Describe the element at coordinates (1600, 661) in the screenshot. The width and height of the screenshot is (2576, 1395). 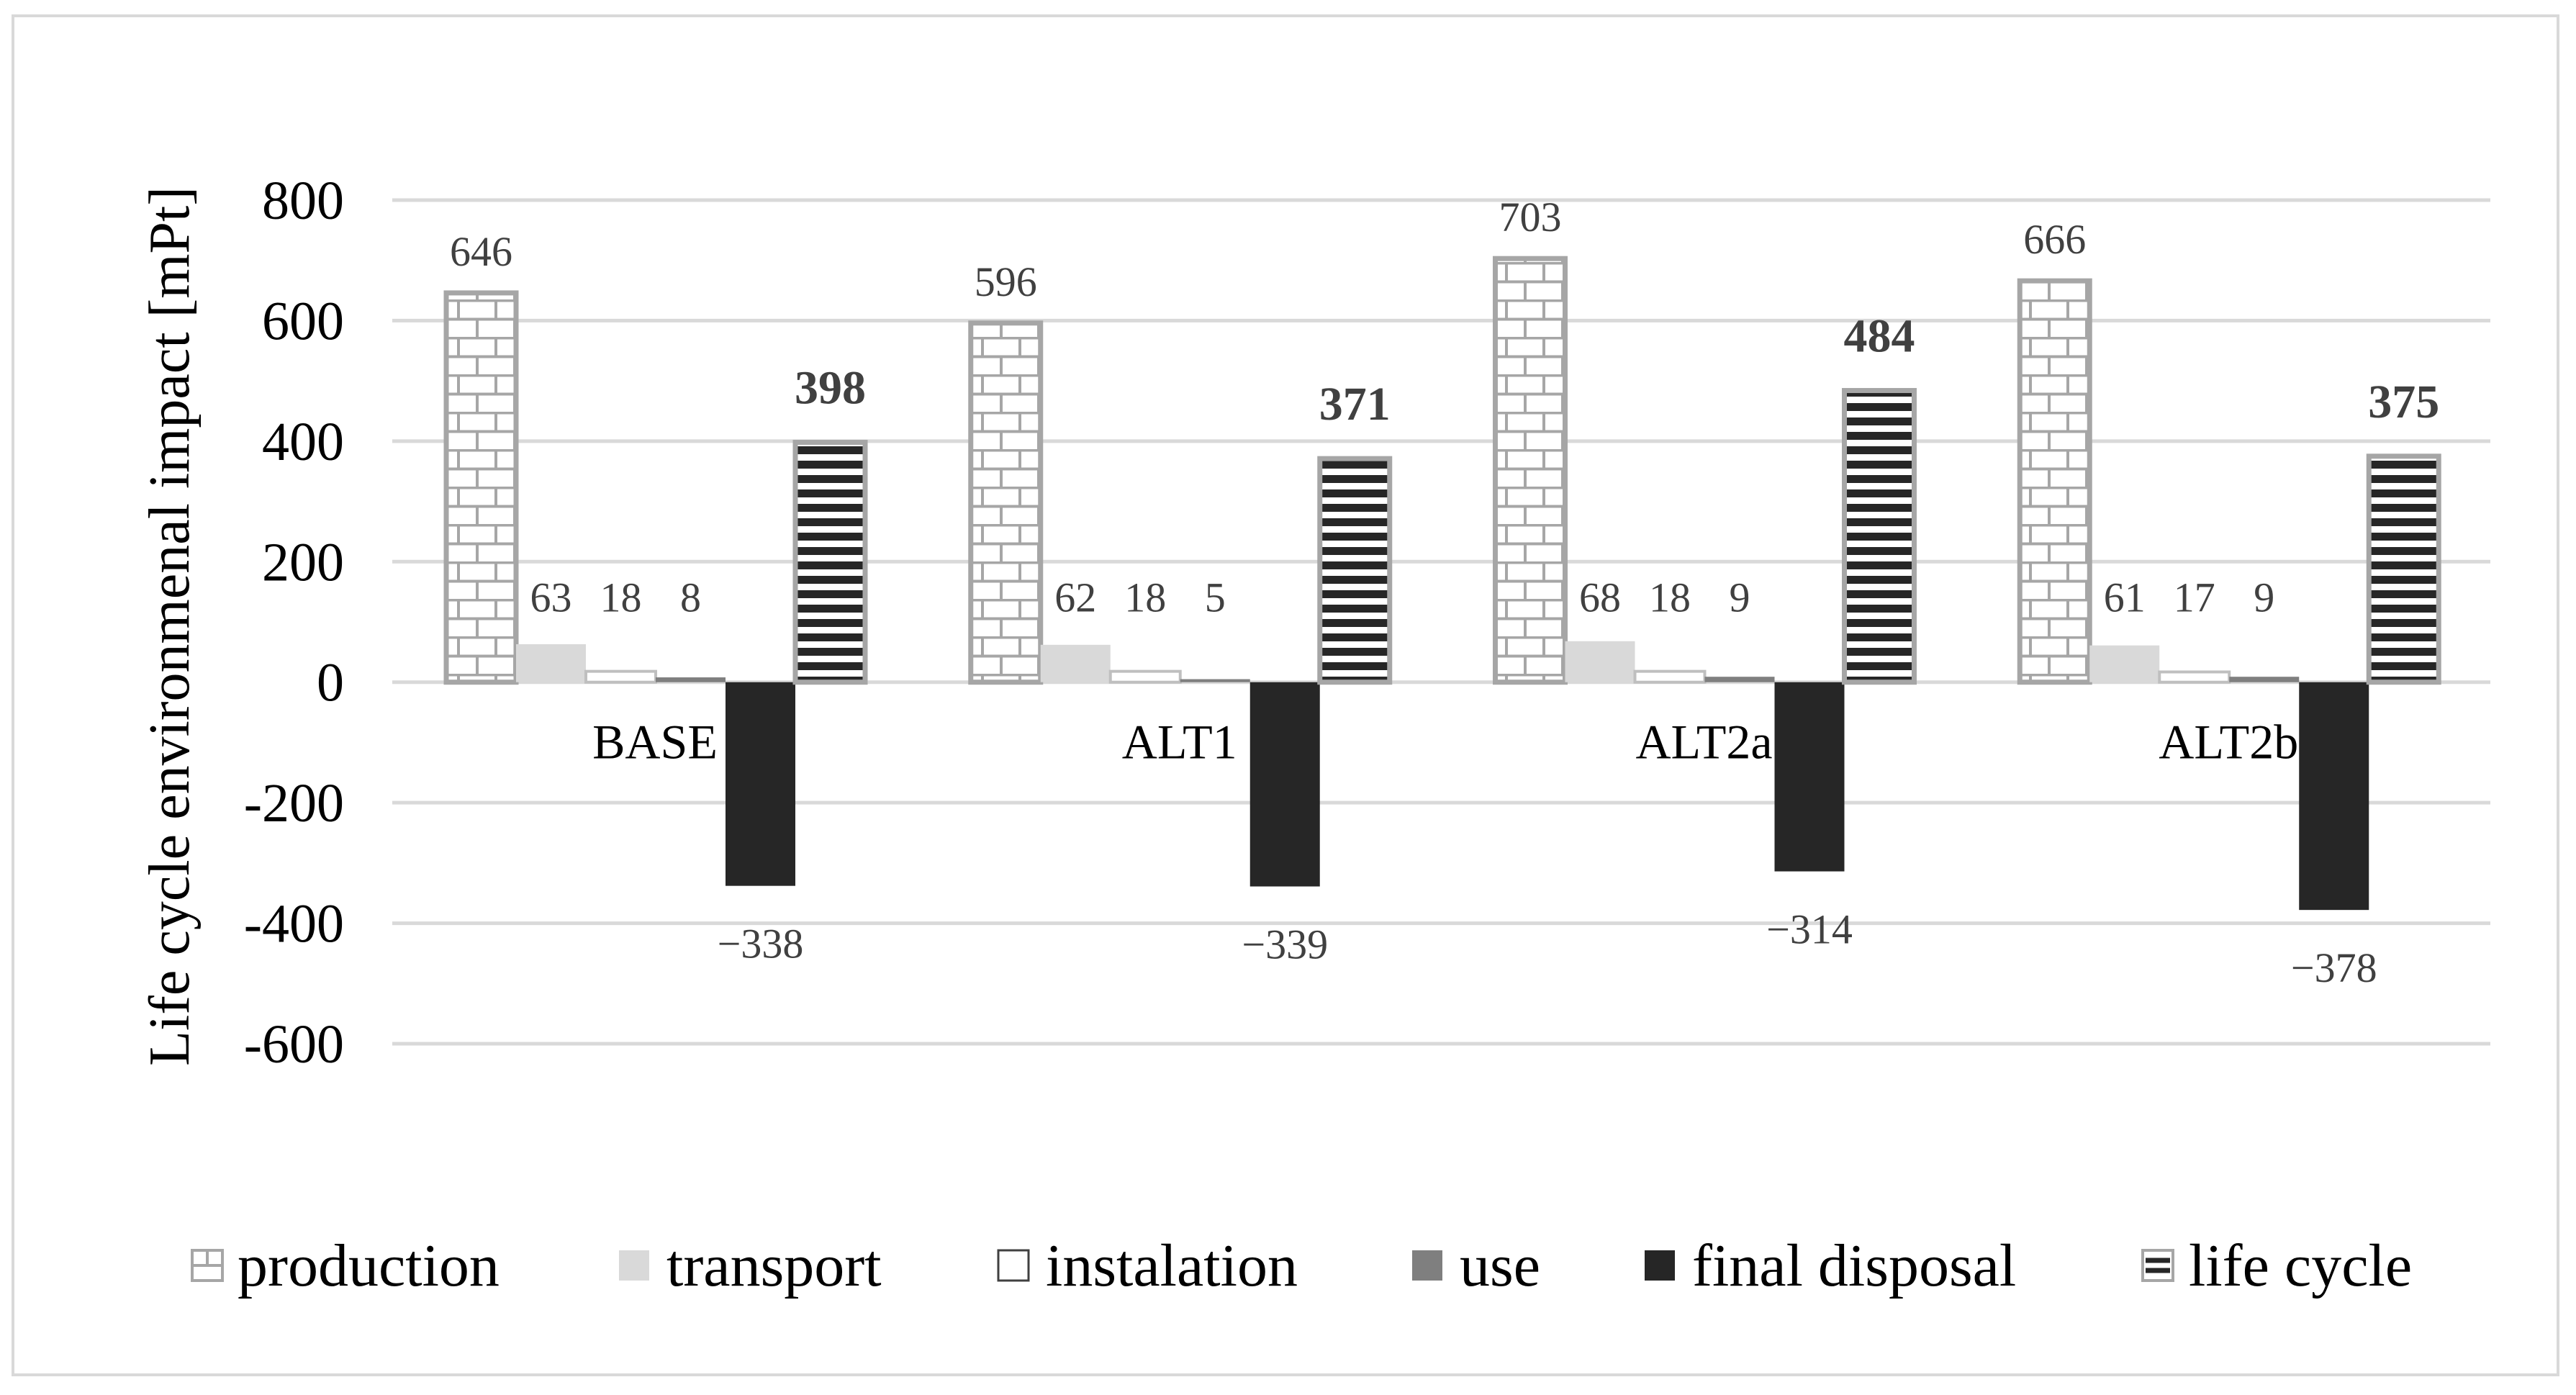
I see `bar-transport-alt2a` at that location.